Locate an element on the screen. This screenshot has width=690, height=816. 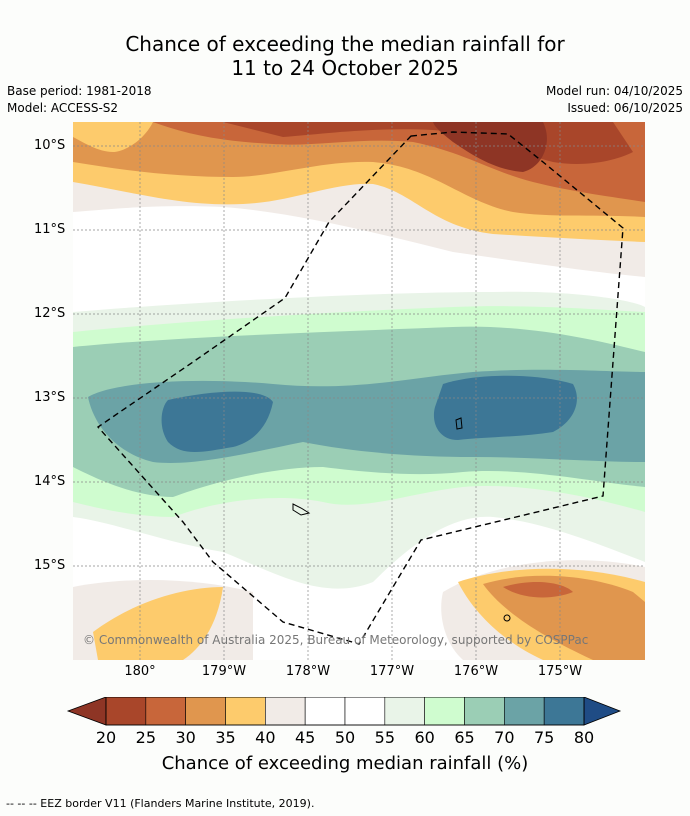
contour-25-30-southeast is located at coordinates (538, 589).